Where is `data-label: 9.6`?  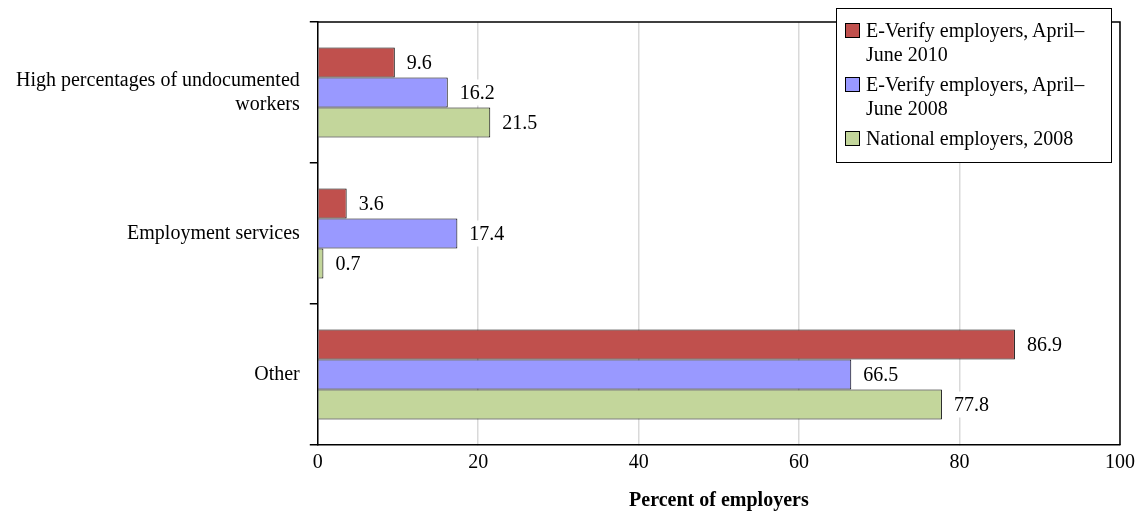 data-label: 9.6 is located at coordinates (419, 61).